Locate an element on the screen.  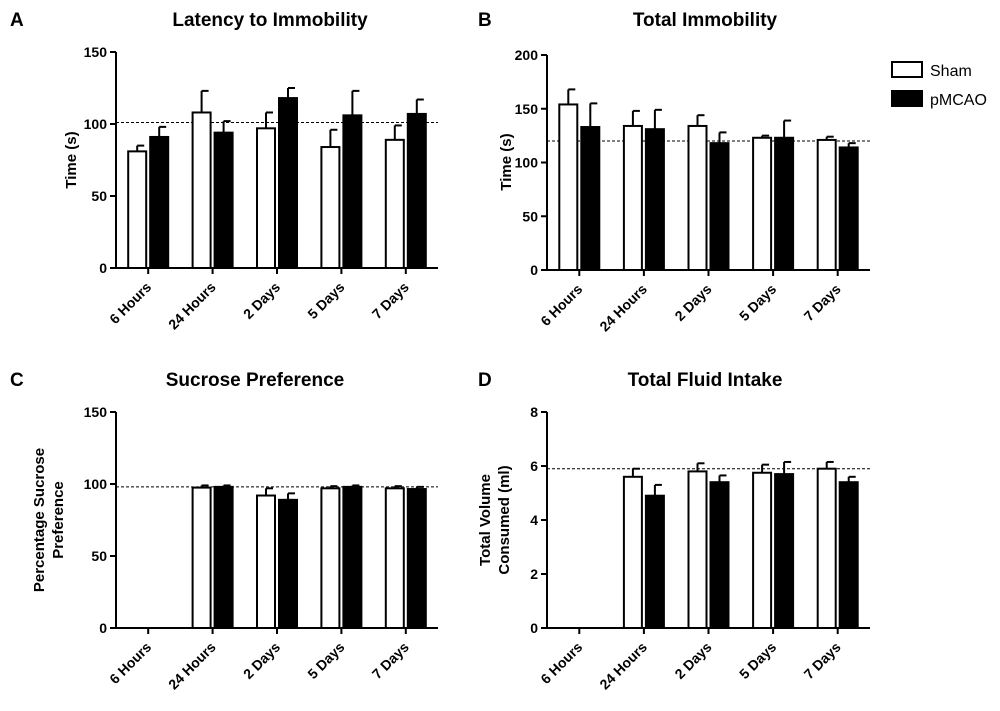
y-tick-label: 8 is located at coordinates (534, 412).